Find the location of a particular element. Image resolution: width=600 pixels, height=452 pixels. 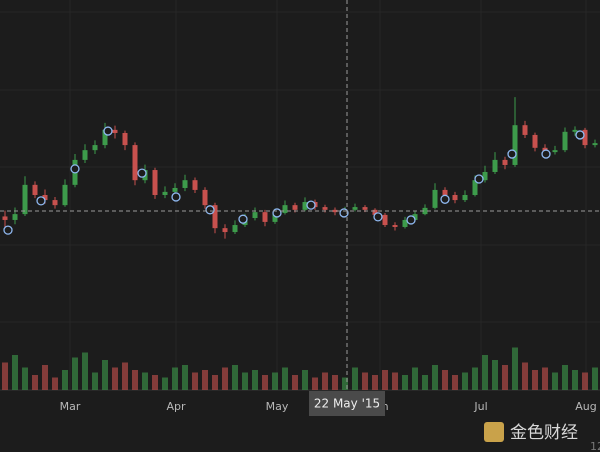

time-label: 12: is located at coordinates (595, 446).